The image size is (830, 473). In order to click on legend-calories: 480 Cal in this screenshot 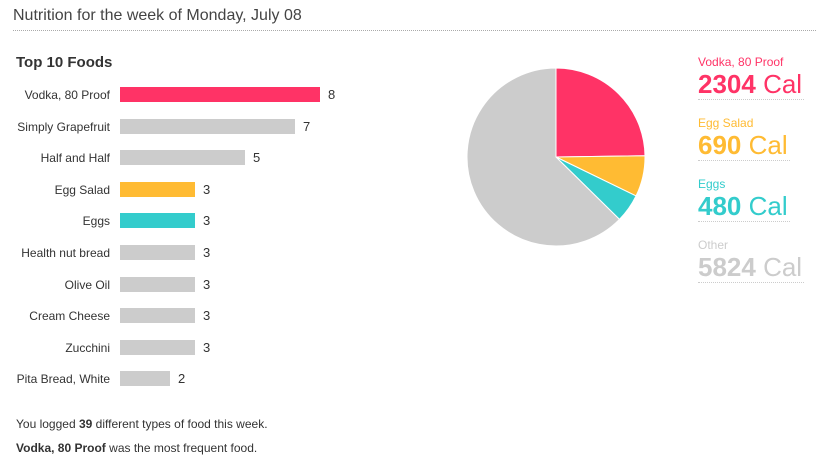, I will do `click(744, 206)`.